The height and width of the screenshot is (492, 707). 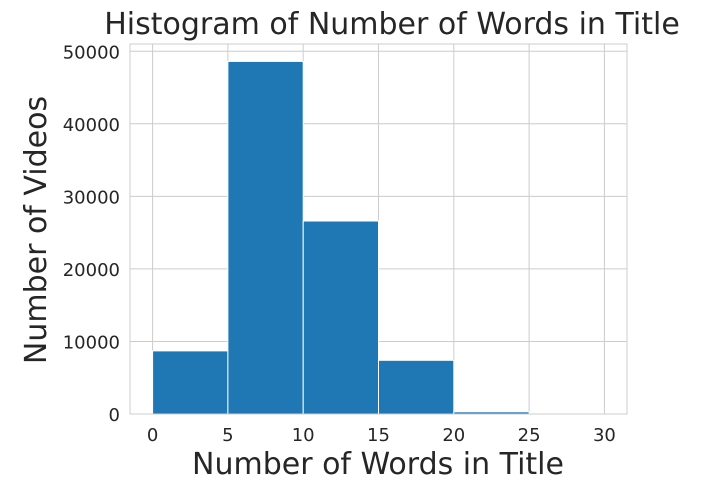 I want to click on y-tick-label: 0, so click(x=114, y=415).